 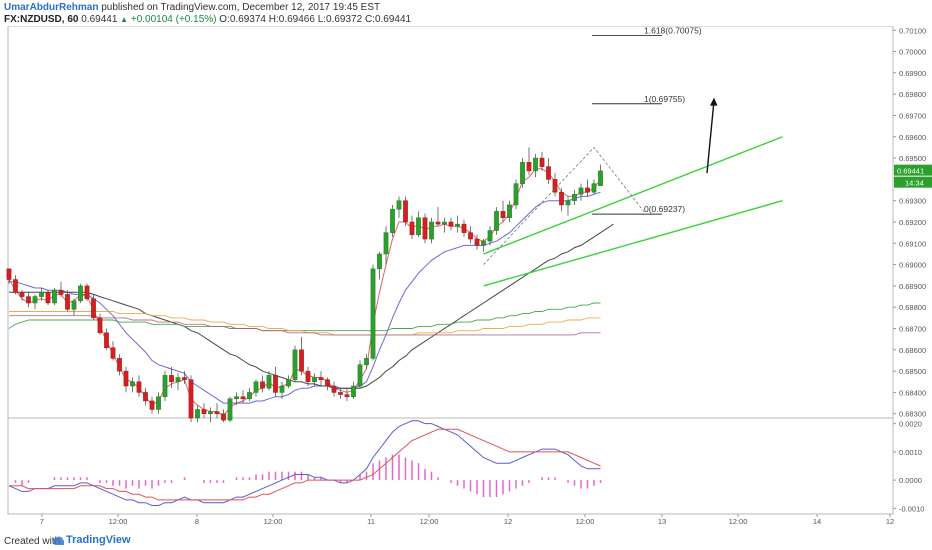 What do you see at coordinates (710, 137) in the screenshot?
I see `projection-arrow-shaft` at bounding box center [710, 137].